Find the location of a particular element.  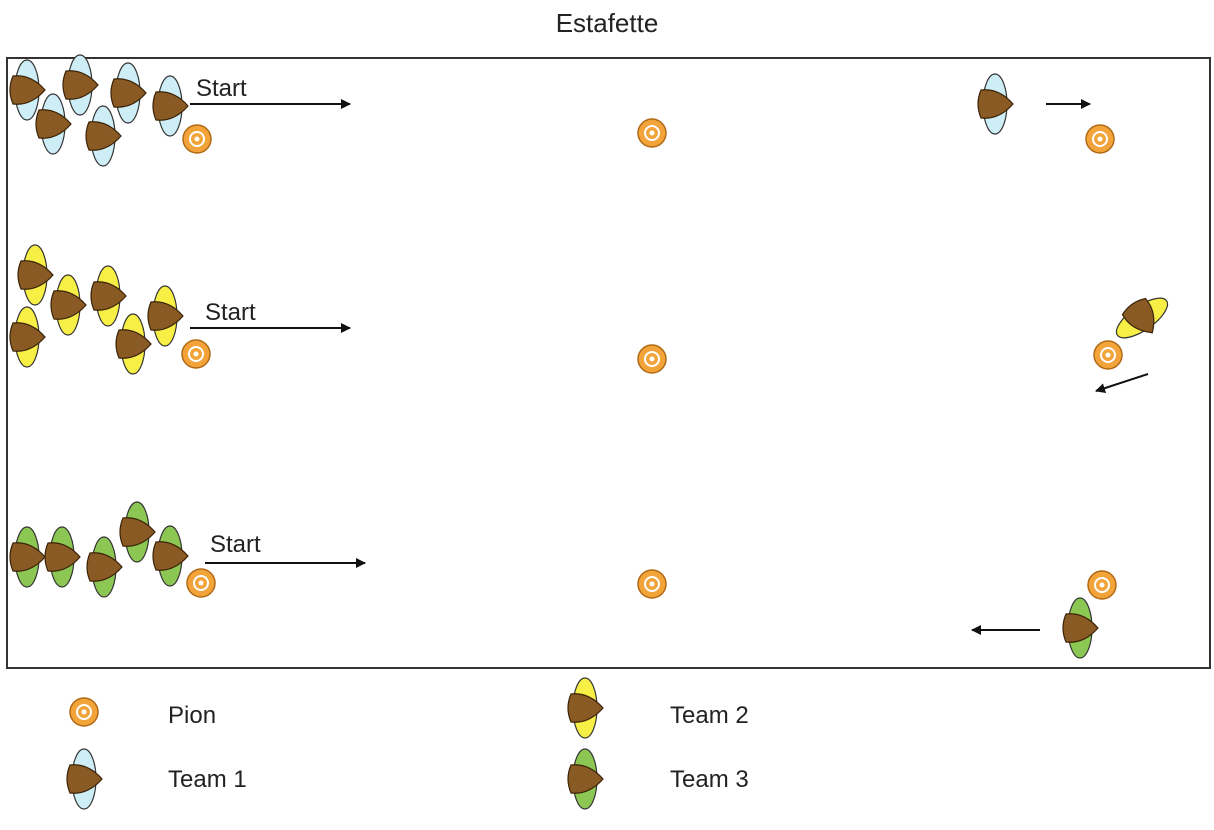

start-label-team3: Start is located at coordinates (235, 544).